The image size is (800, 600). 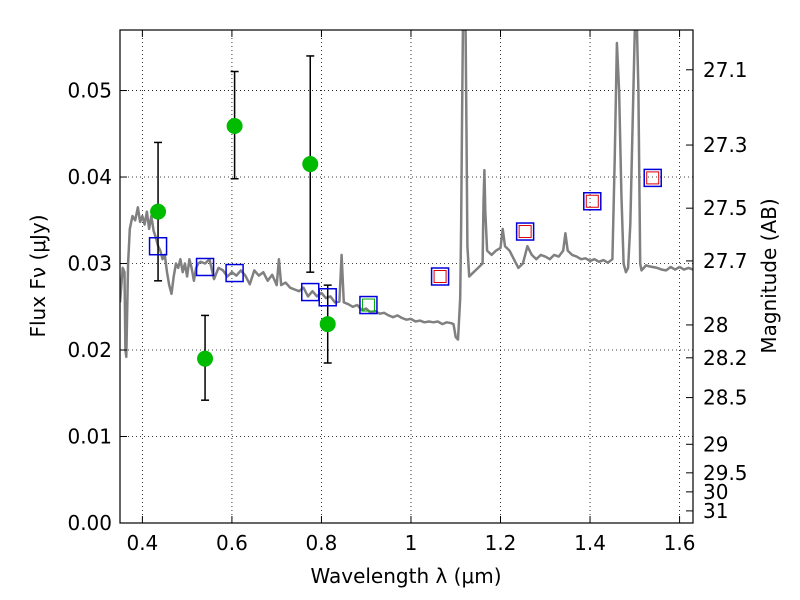 What do you see at coordinates (89, 523) in the screenshot?
I see `y-tick-label: 0.00` at bounding box center [89, 523].